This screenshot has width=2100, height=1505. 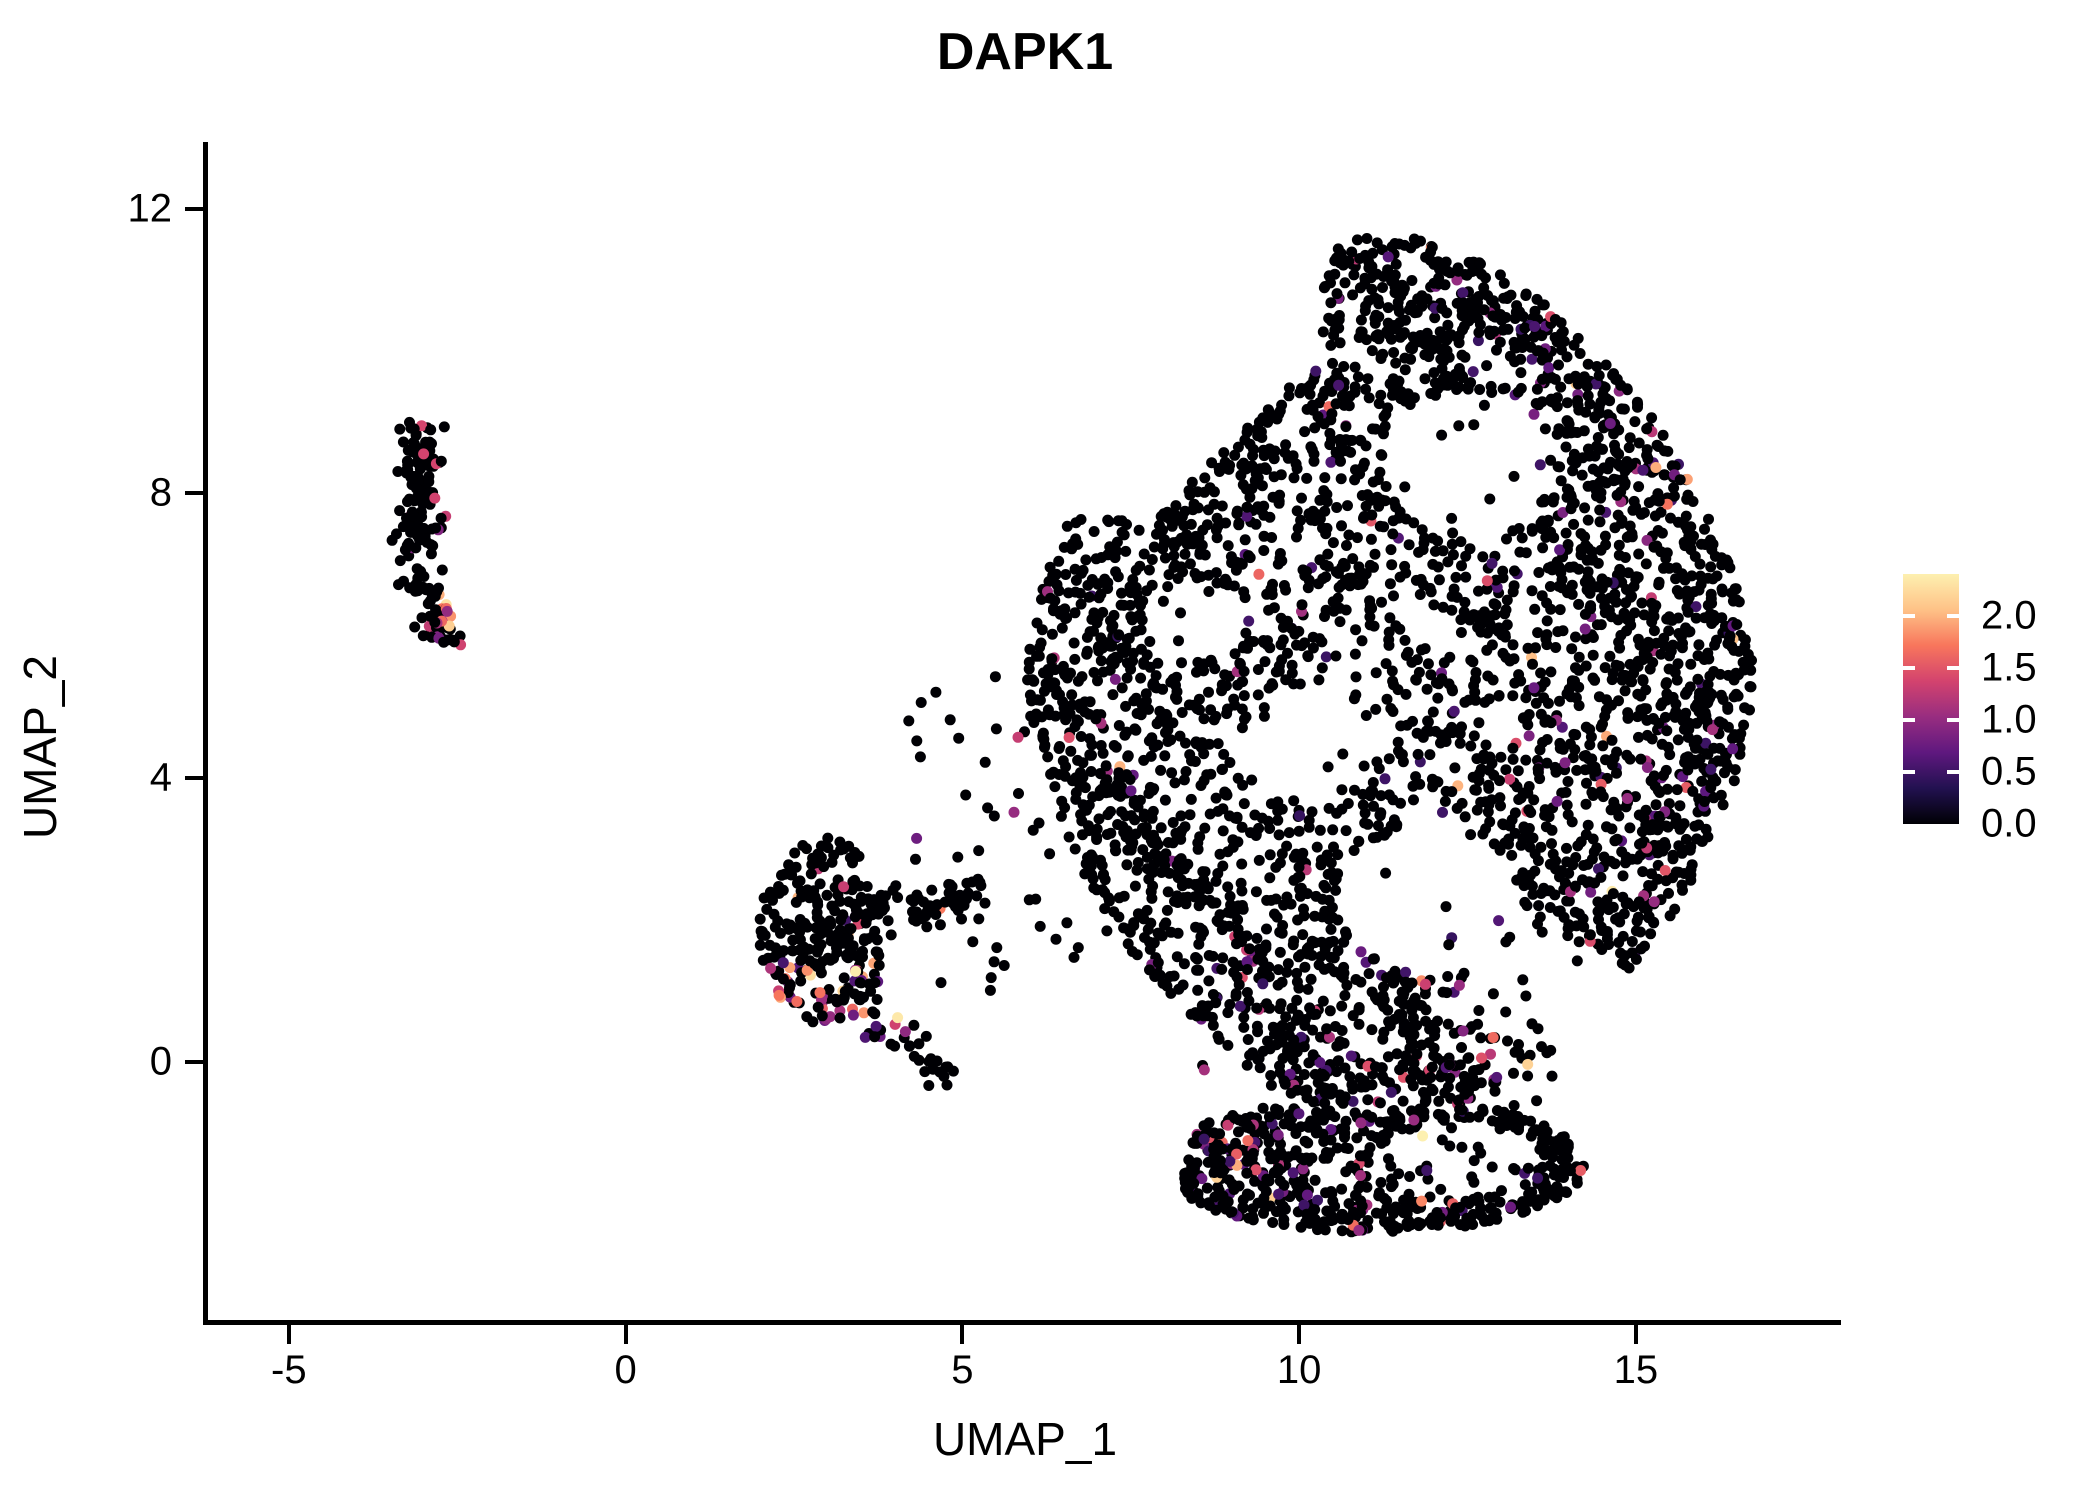 What do you see at coordinates (205, 733) in the screenshot?
I see `y-axis-line` at bounding box center [205, 733].